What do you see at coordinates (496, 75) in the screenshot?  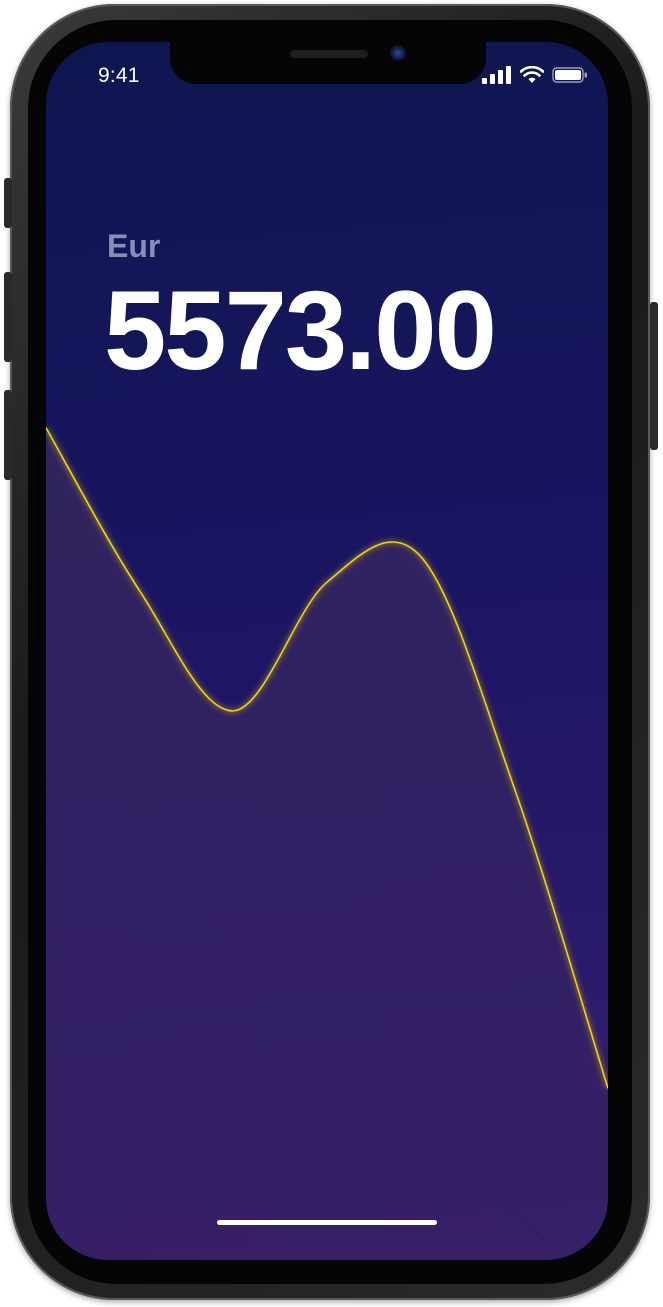 I see `cellular-signal-icon` at bounding box center [496, 75].